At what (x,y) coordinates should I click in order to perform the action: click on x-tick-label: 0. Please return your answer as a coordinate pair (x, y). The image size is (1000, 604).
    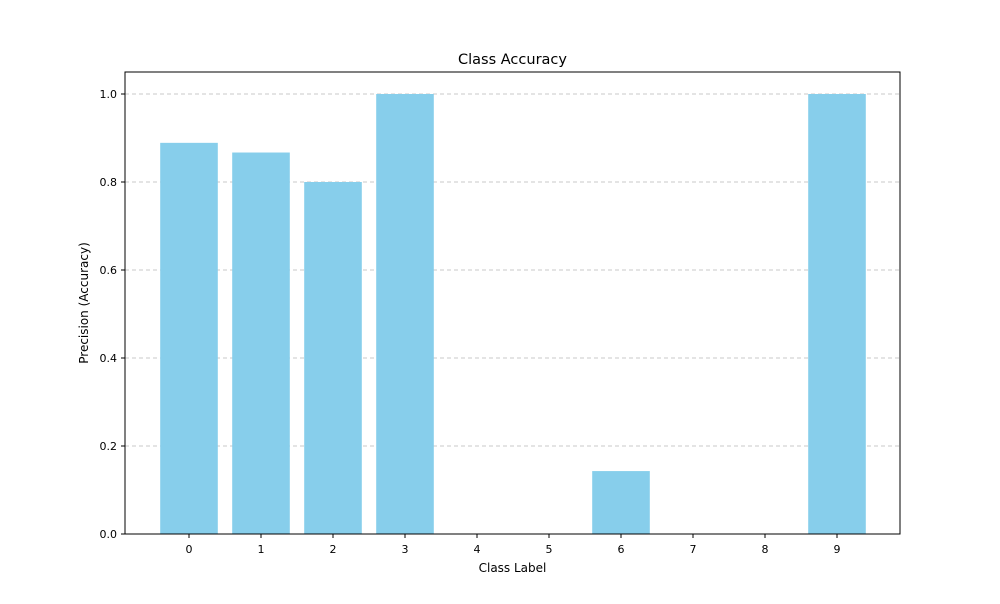
    Looking at the image, I should click on (189, 549).